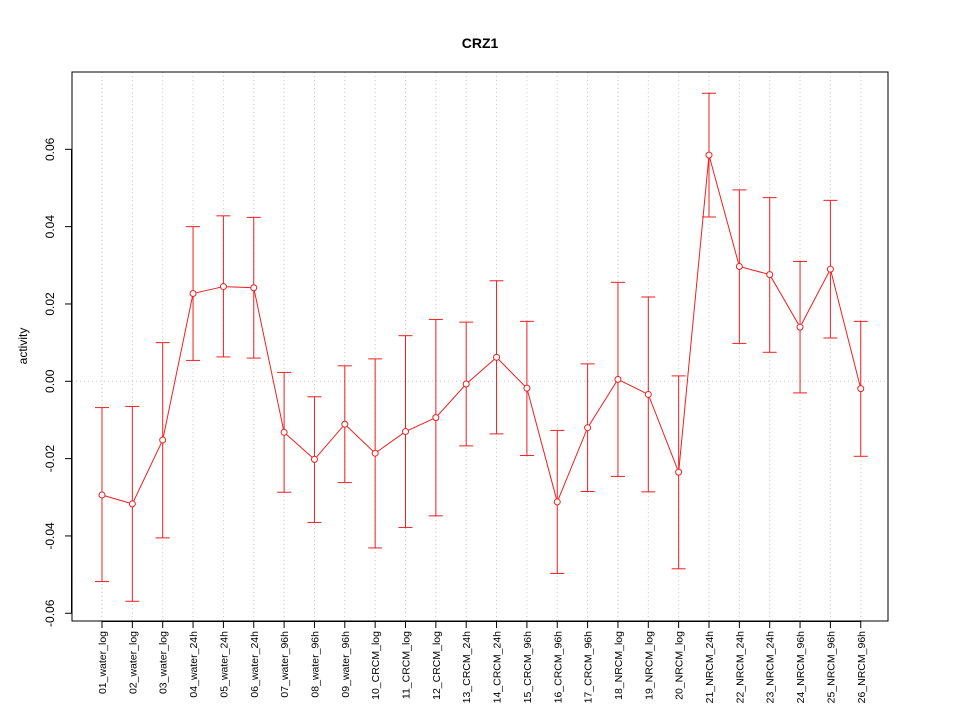  Describe the element at coordinates (771, 667) in the screenshot. I see `x-tick-label: 23_NRCM_24h` at that location.